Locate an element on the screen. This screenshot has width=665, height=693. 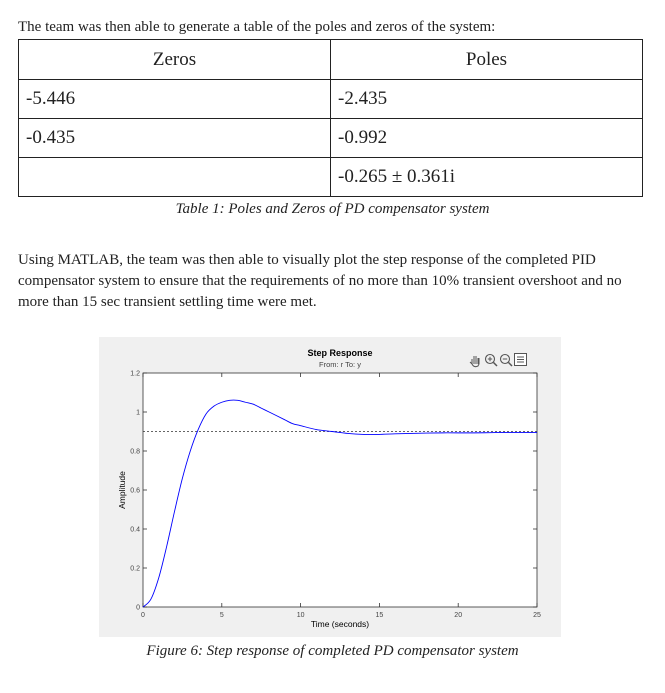
y-tick-label: 1 is located at coordinates (138, 413).